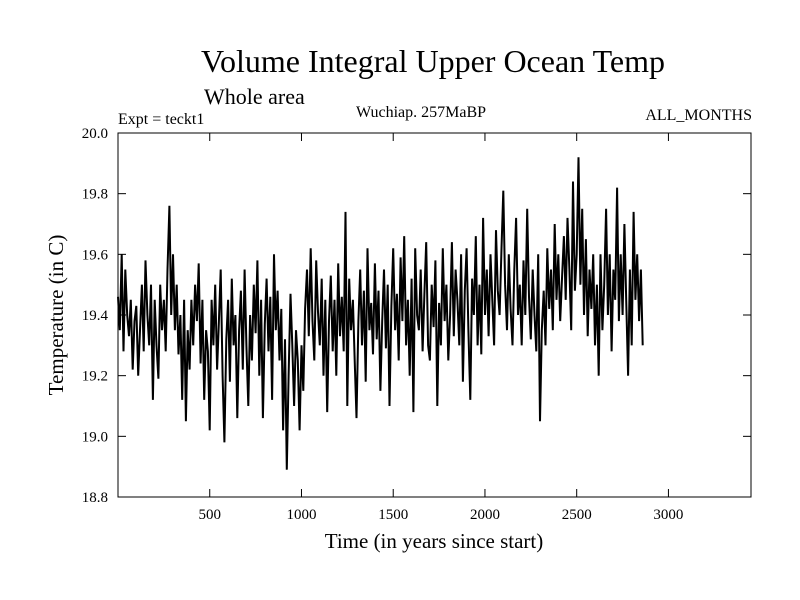 Image resolution: width=800 pixels, height=600 pixels. I want to click on y-tick-label: 19.0, so click(95, 437).